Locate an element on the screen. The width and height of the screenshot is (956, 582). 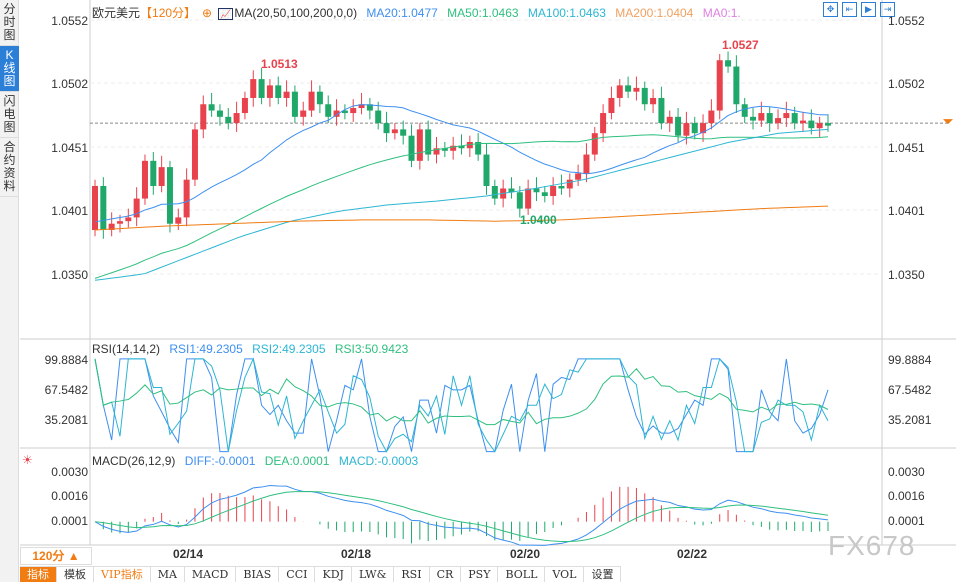
chart-icon: 📈 is located at coordinates (226, 14).